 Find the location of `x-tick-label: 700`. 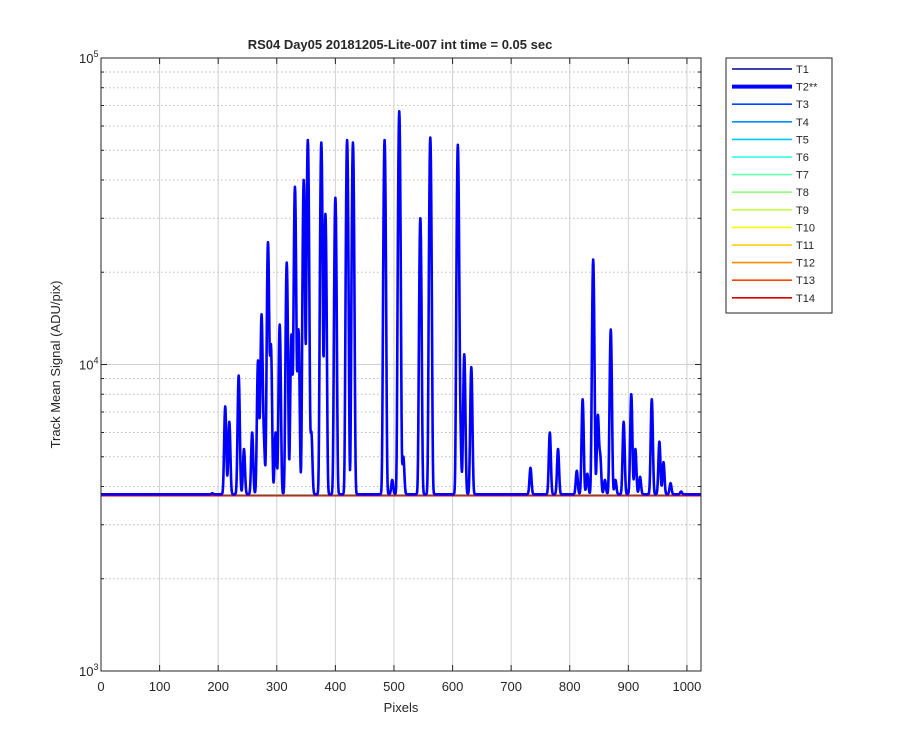

x-tick-label: 700 is located at coordinates (511, 686).